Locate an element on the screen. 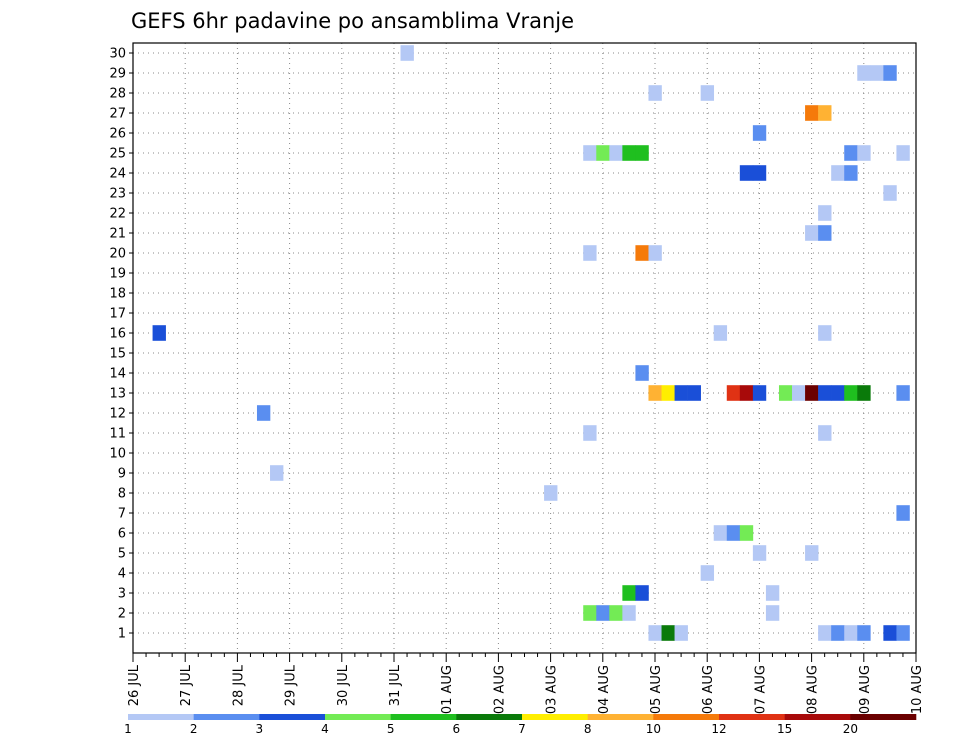 Image resolution: width=960 pixels, height=742 pixels. y-tick-label: 14 is located at coordinates (117, 374).